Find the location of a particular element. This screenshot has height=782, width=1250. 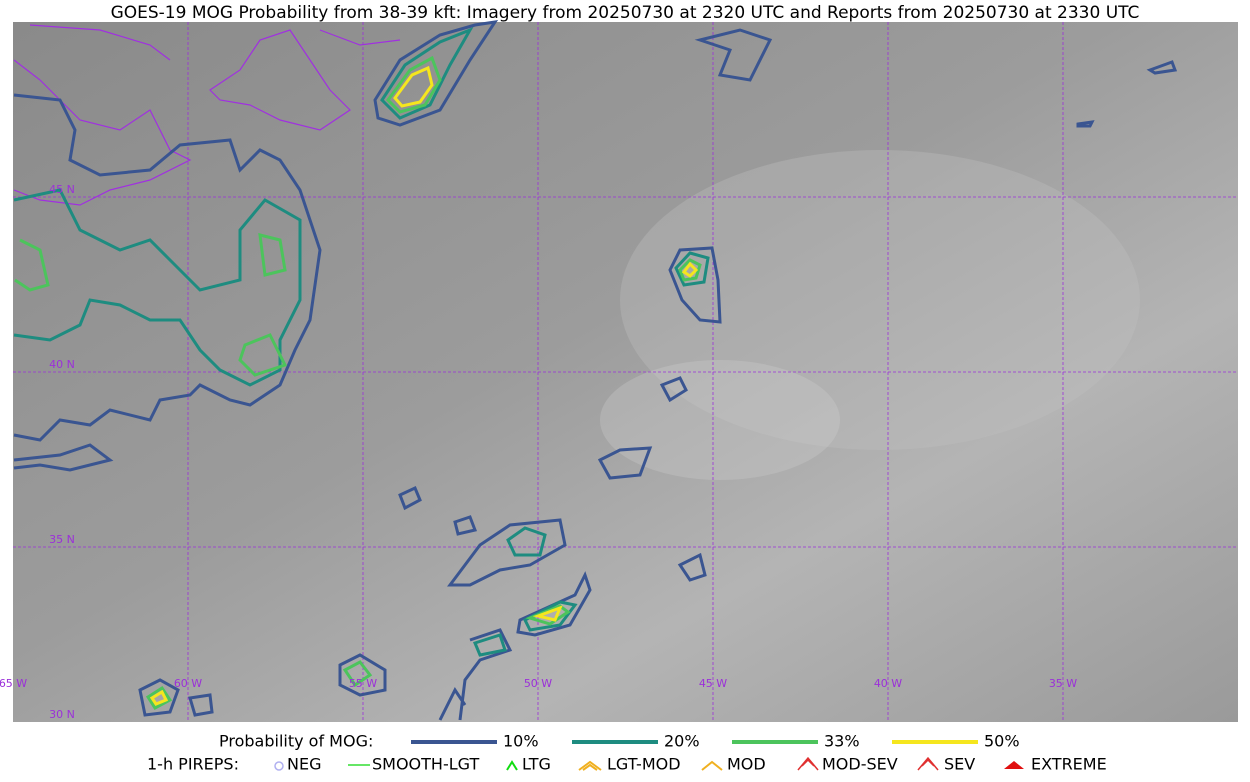

lon-label: 60 W is located at coordinates (188, 683).